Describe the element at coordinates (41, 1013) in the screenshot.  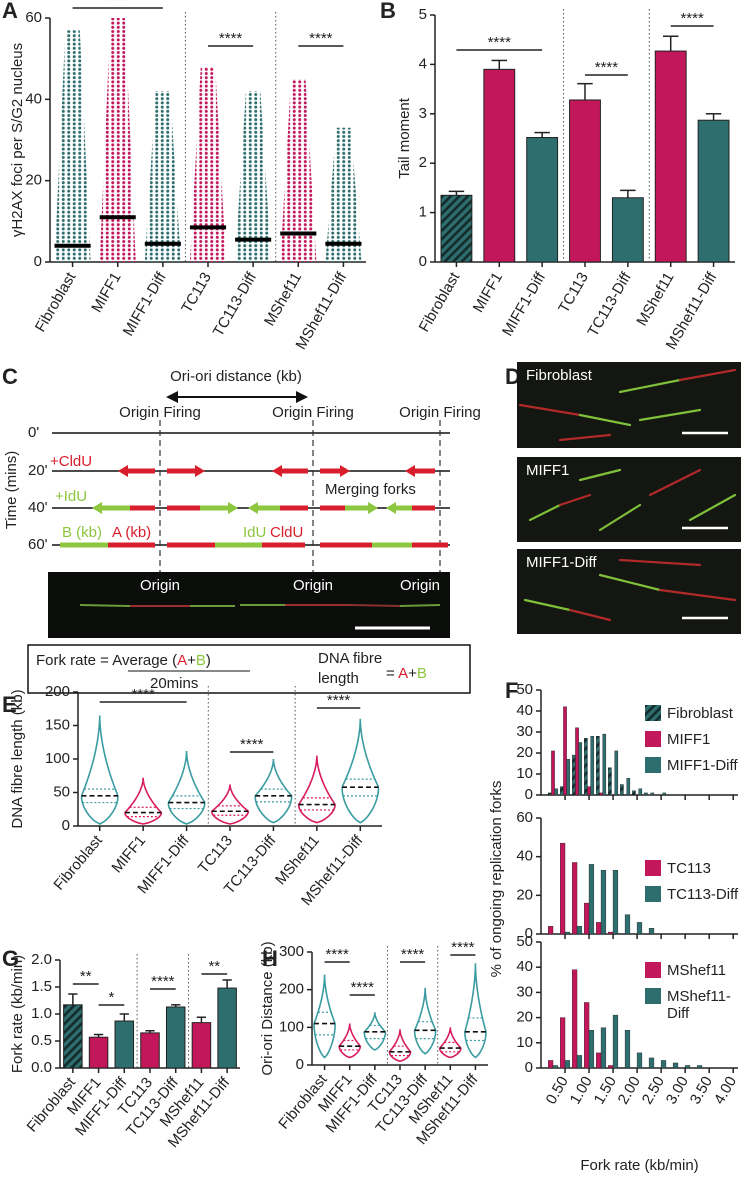
I see `y-tick-label: 1.0` at that location.